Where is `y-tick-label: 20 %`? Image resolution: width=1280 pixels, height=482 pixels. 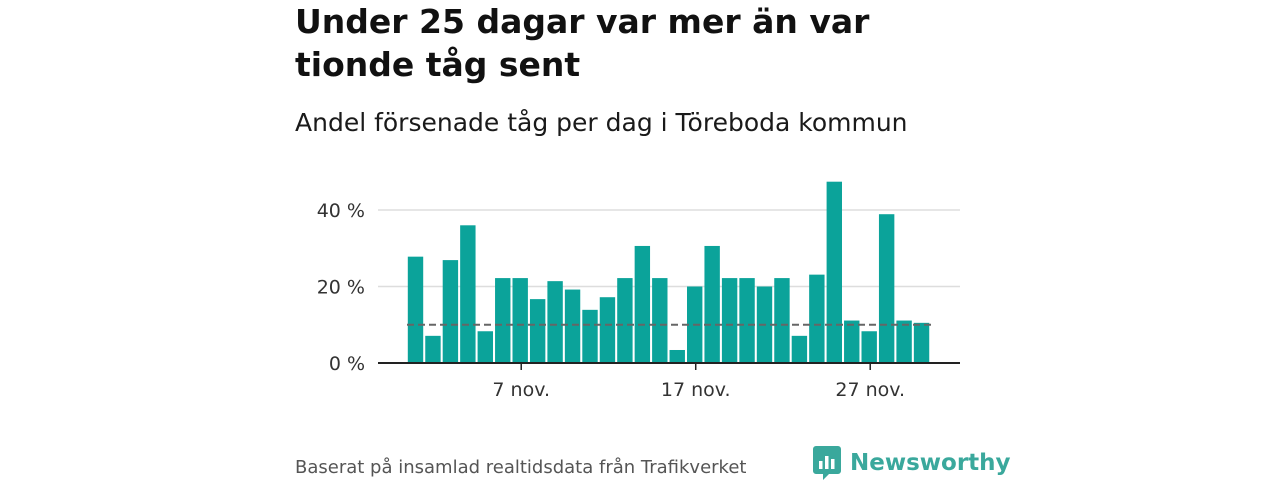 y-tick-label: 20 % is located at coordinates (341, 288).